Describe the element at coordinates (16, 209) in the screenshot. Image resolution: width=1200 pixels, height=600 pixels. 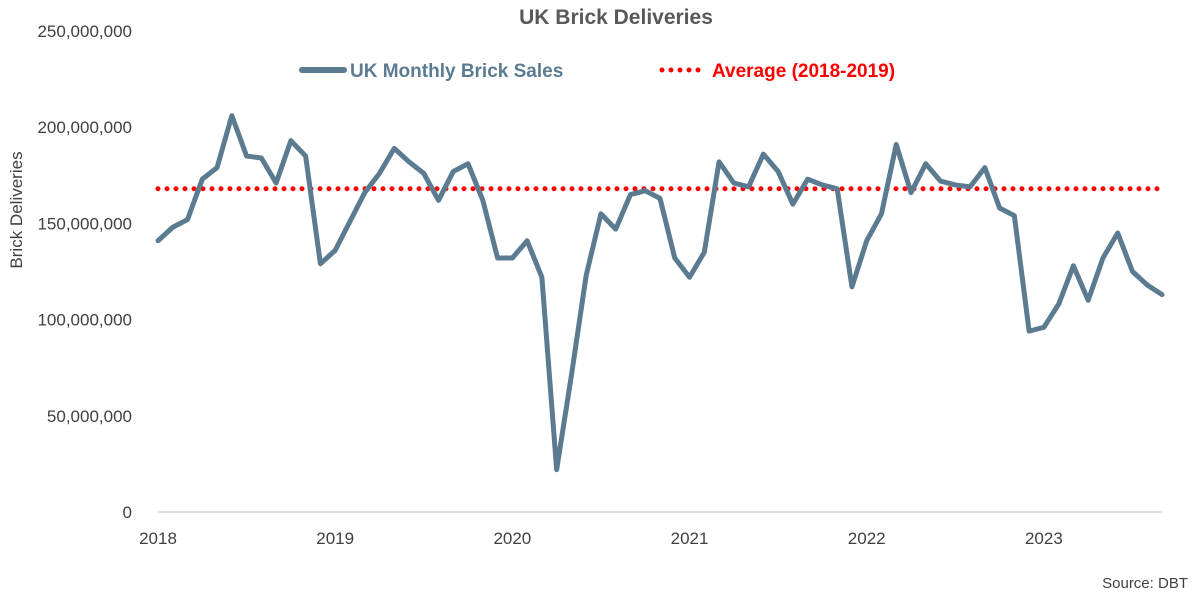
I see `y-axis-label: Brick Deliveries` at that location.